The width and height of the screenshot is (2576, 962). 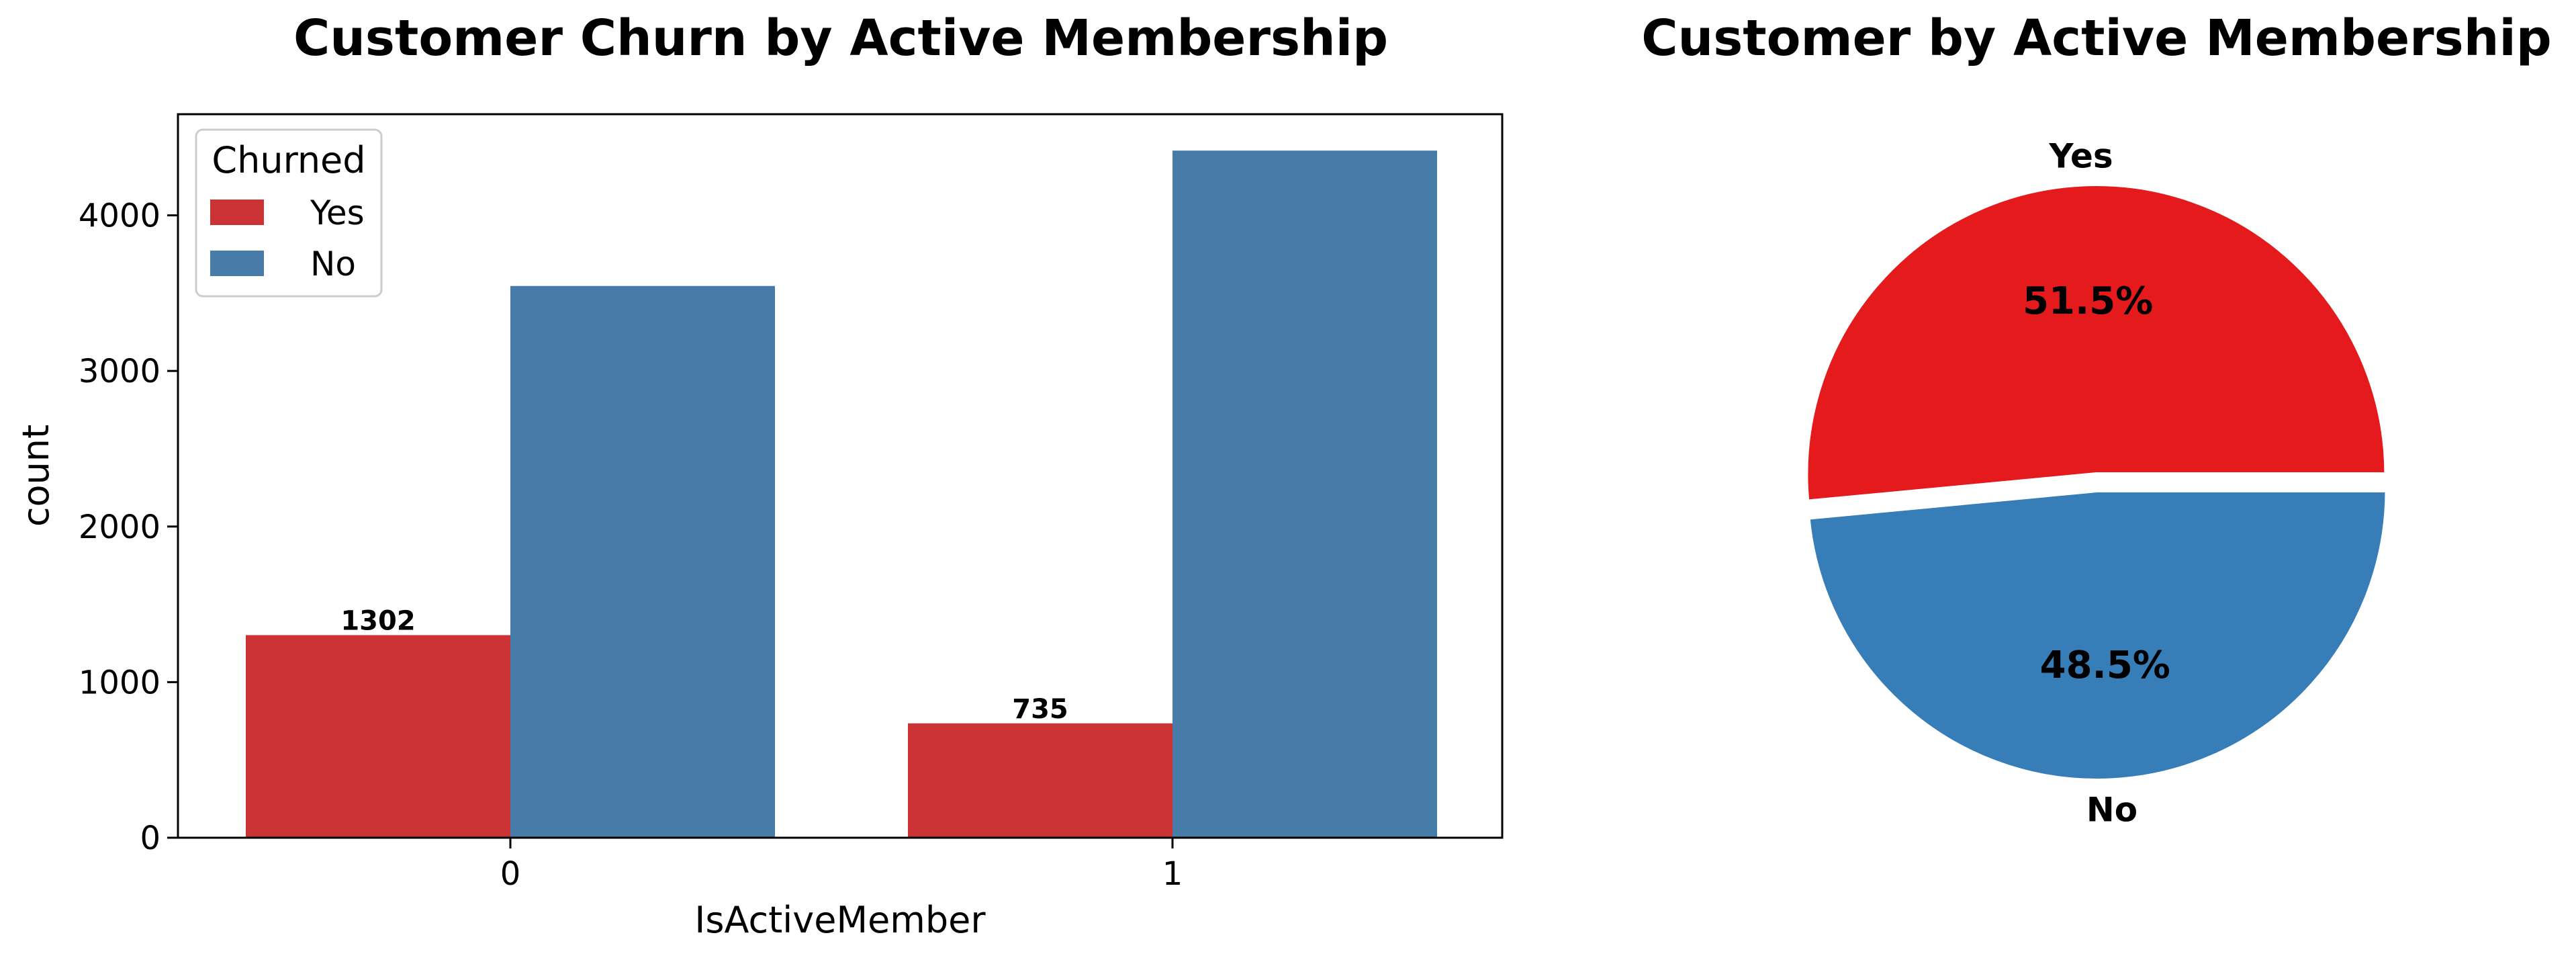 What do you see at coordinates (119, 682) in the screenshot?
I see `y-tick-label: 1000` at bounding box center [119, 682].